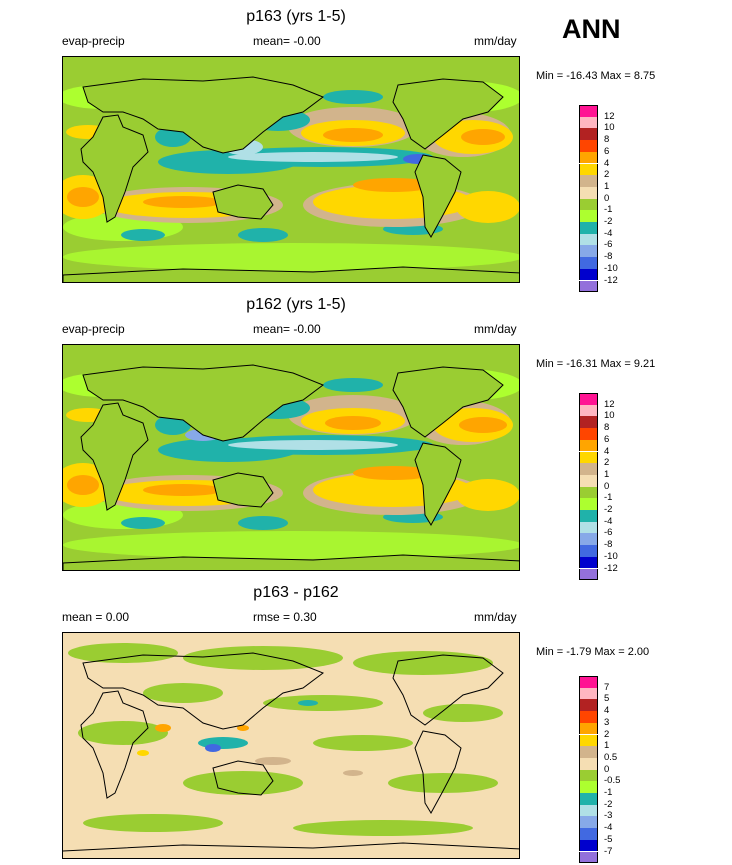  What do you see at coordinates (607, 163) in the screenshot?
I see `colorbar-tick-label: 4` at bounding box center [607, 163].